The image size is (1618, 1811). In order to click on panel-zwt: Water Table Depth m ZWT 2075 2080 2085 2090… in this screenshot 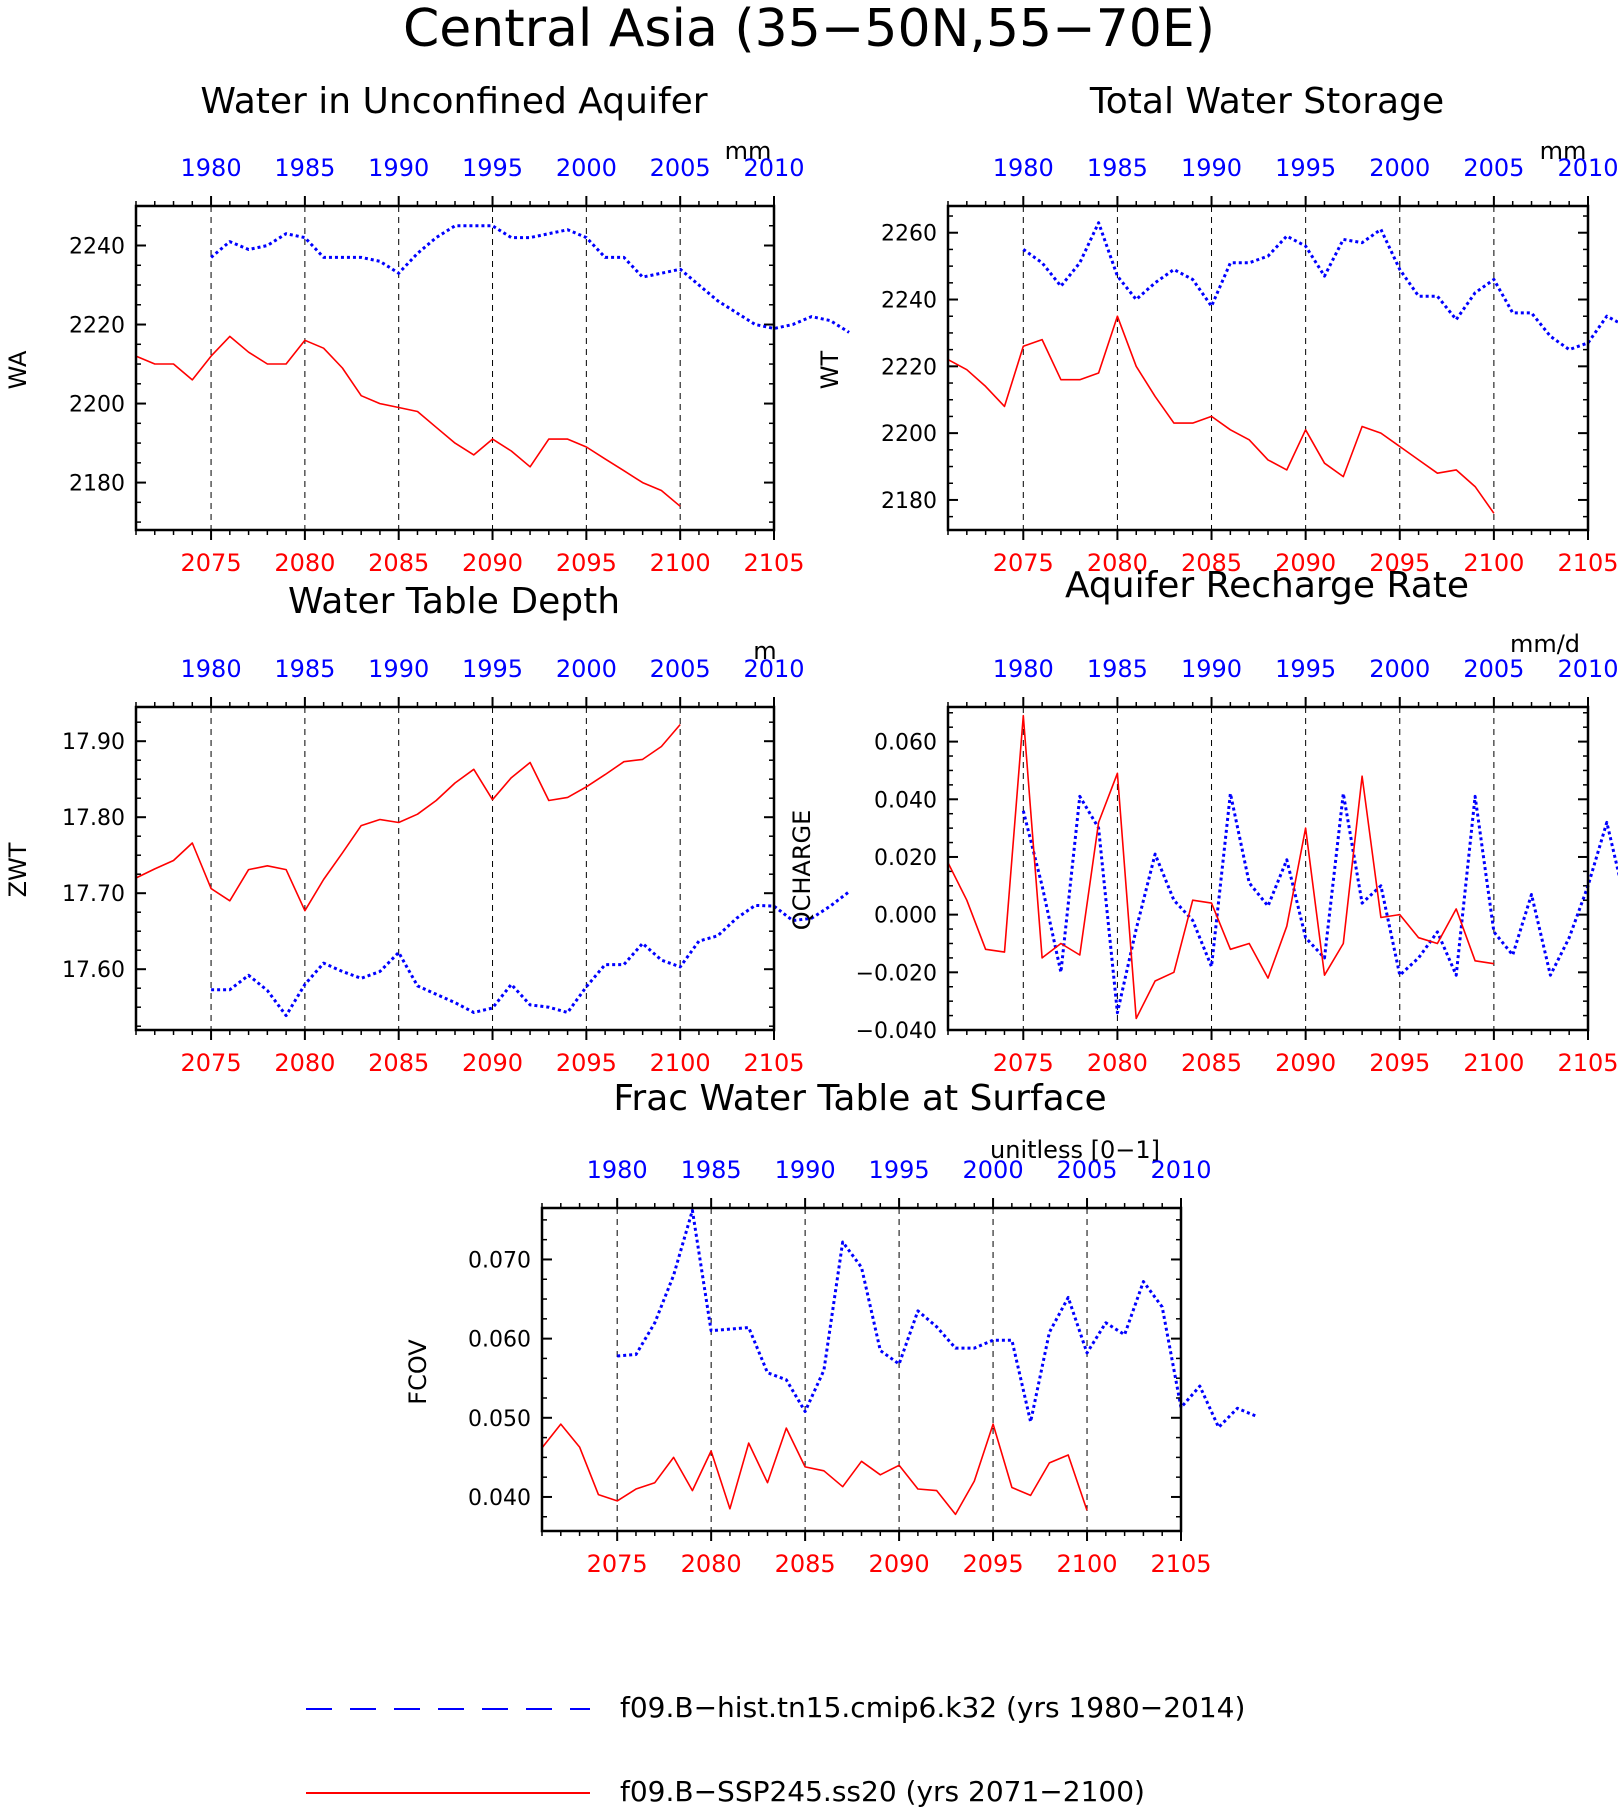, I will do `click(427, 829)`.